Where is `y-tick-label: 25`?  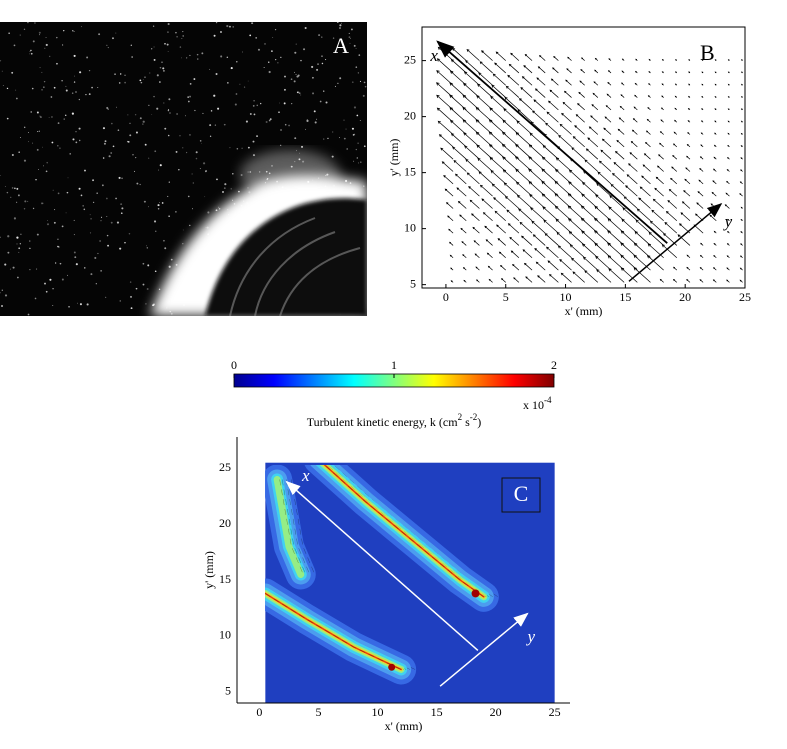 y-tick-label: 25 is located at coordinates (410, 59).